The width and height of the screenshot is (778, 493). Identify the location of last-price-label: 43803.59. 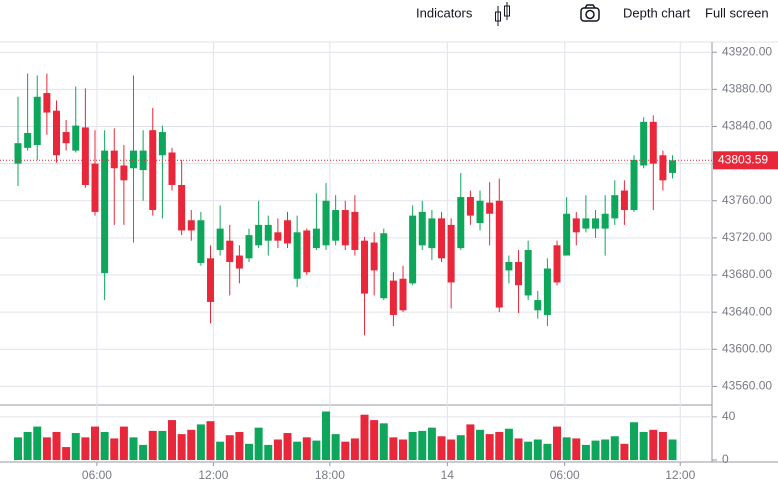
(743, 159).